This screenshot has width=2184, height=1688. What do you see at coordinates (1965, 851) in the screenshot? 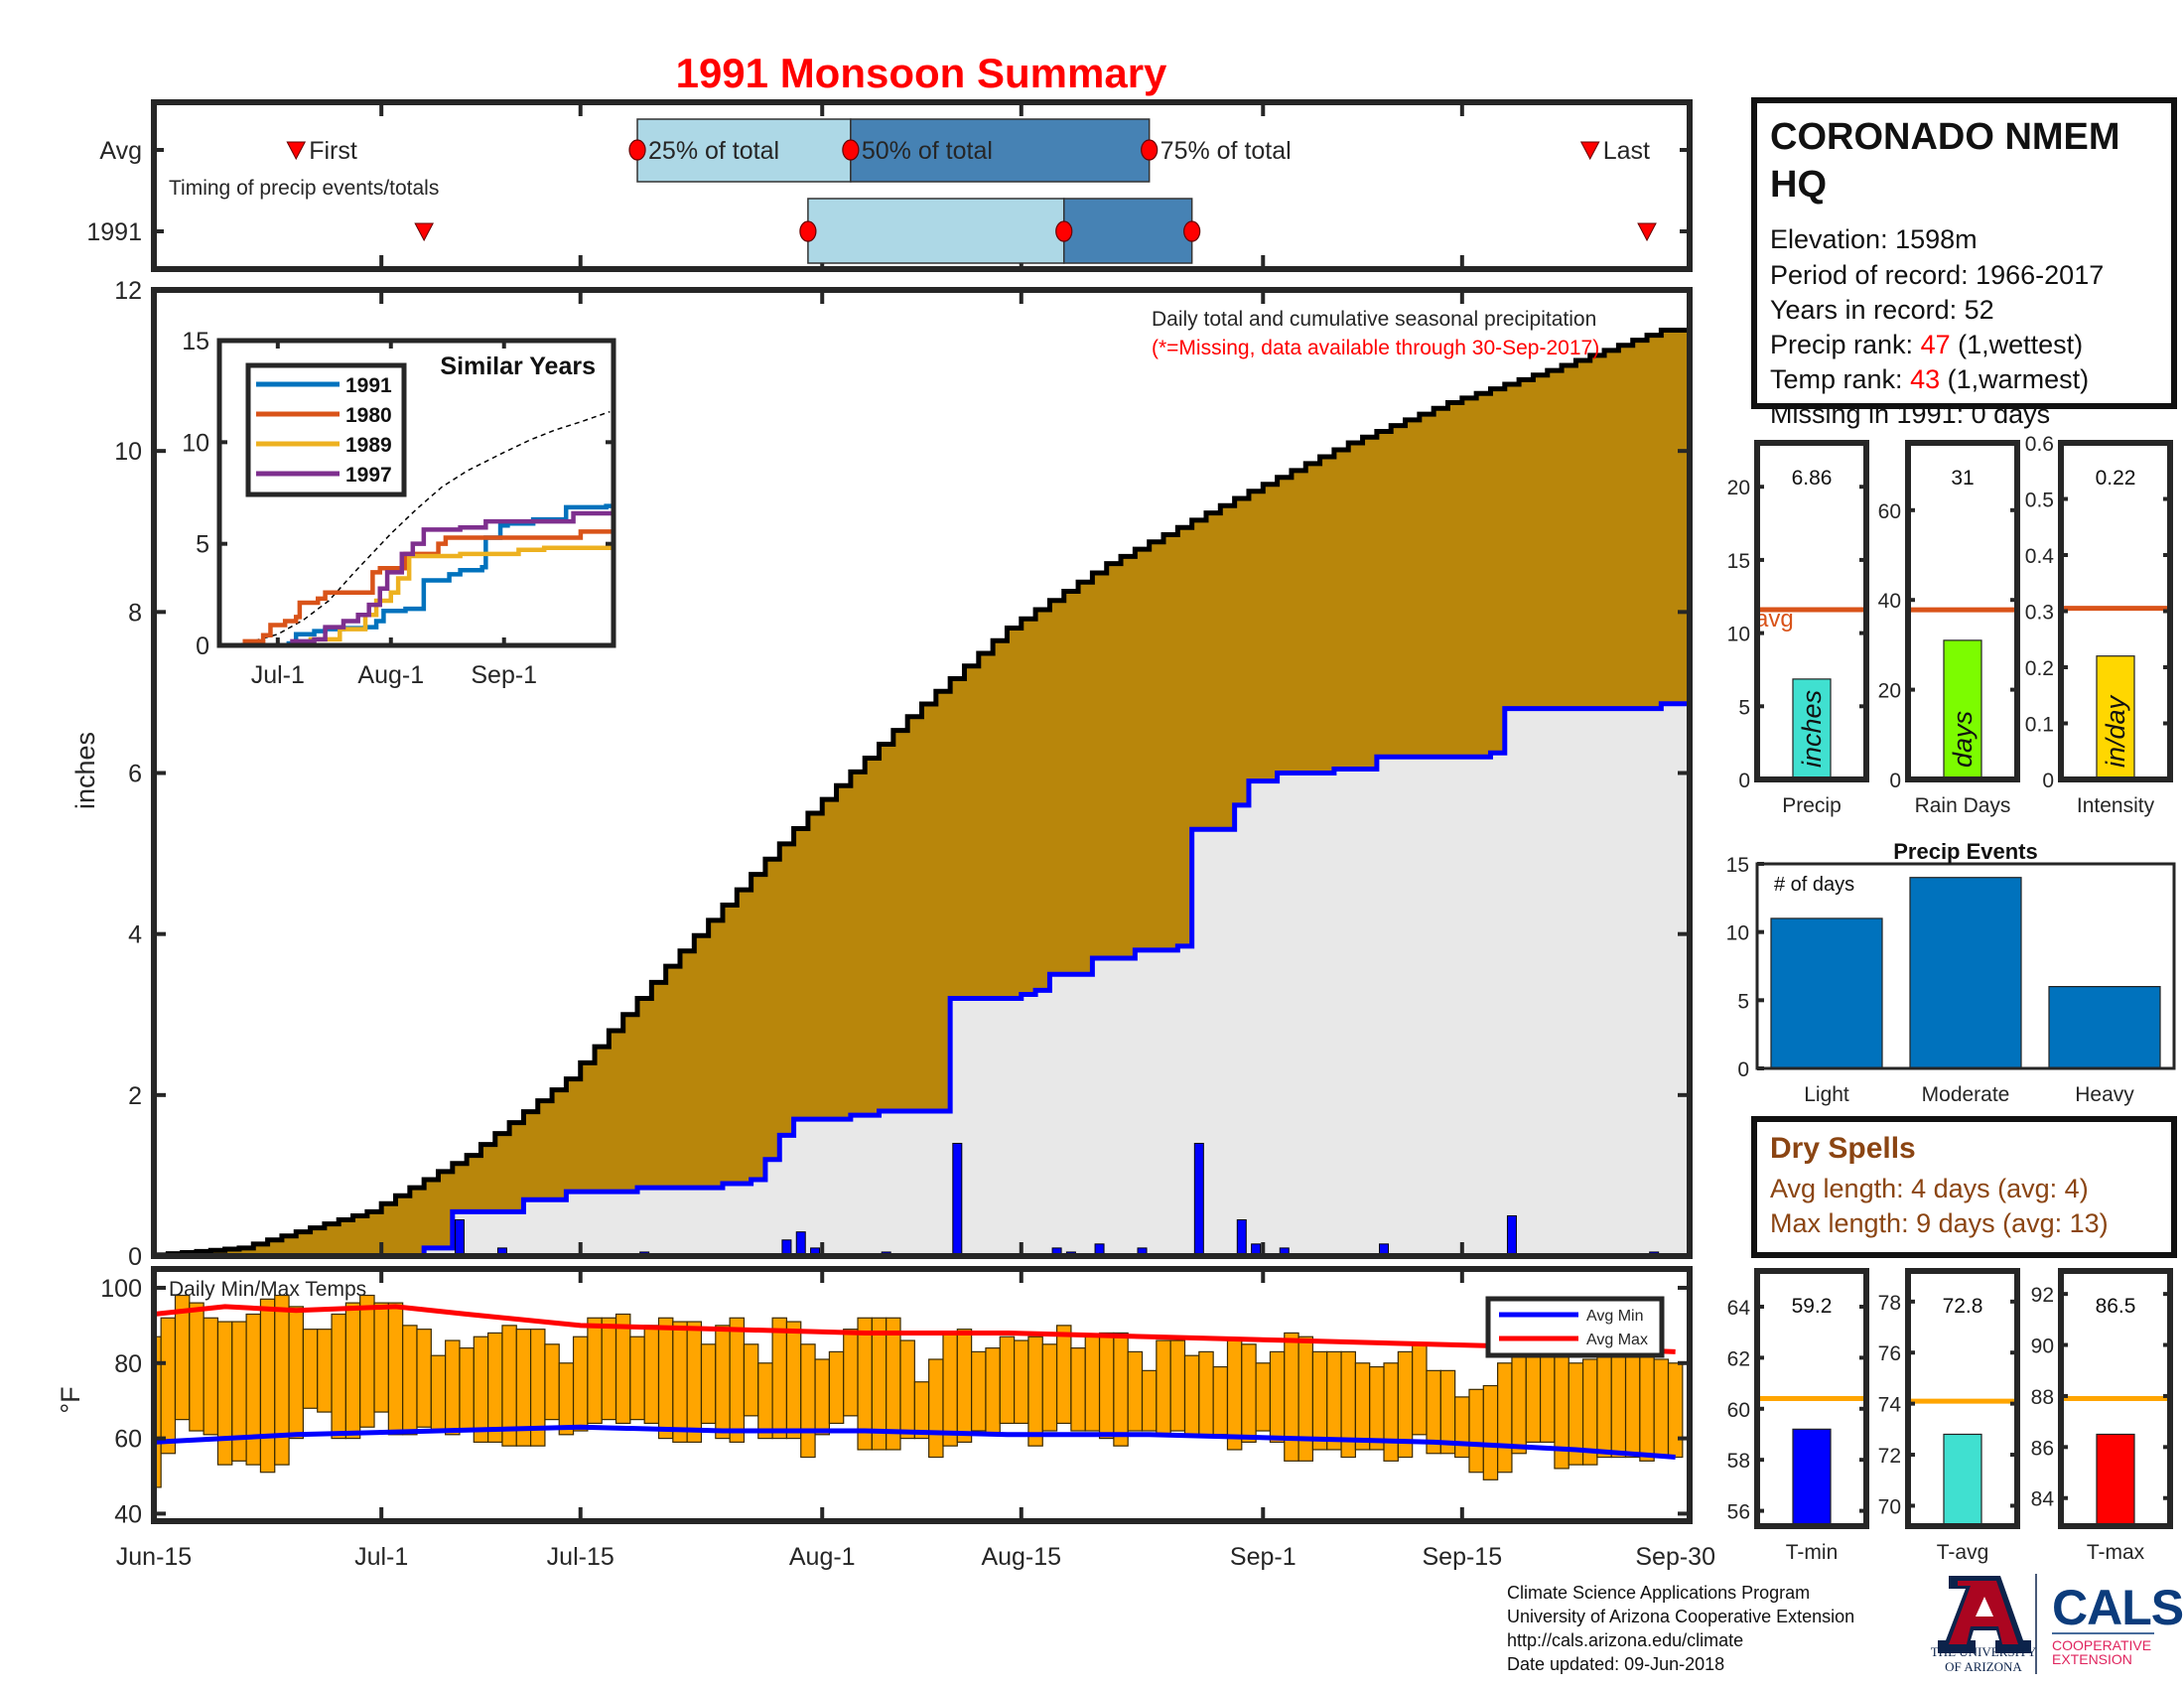
I see `events-title: Precip Events` at bounding box center [1965, 851].